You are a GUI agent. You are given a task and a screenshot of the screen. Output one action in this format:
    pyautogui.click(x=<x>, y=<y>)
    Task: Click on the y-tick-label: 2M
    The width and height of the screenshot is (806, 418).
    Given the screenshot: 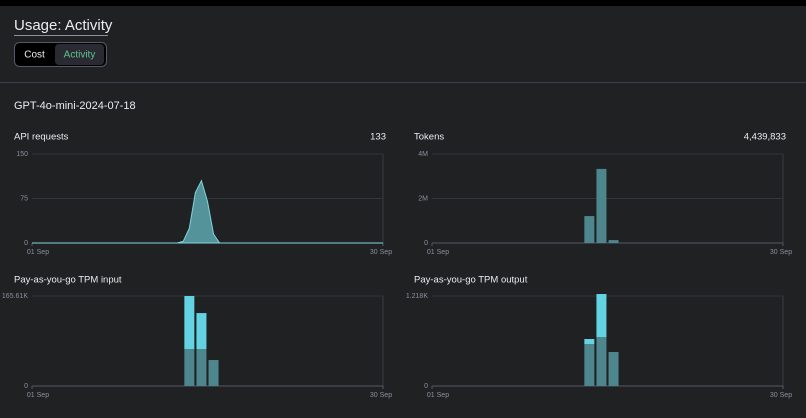 What is the action you would take?
    pyautogui.click(x=423, y=198)
    